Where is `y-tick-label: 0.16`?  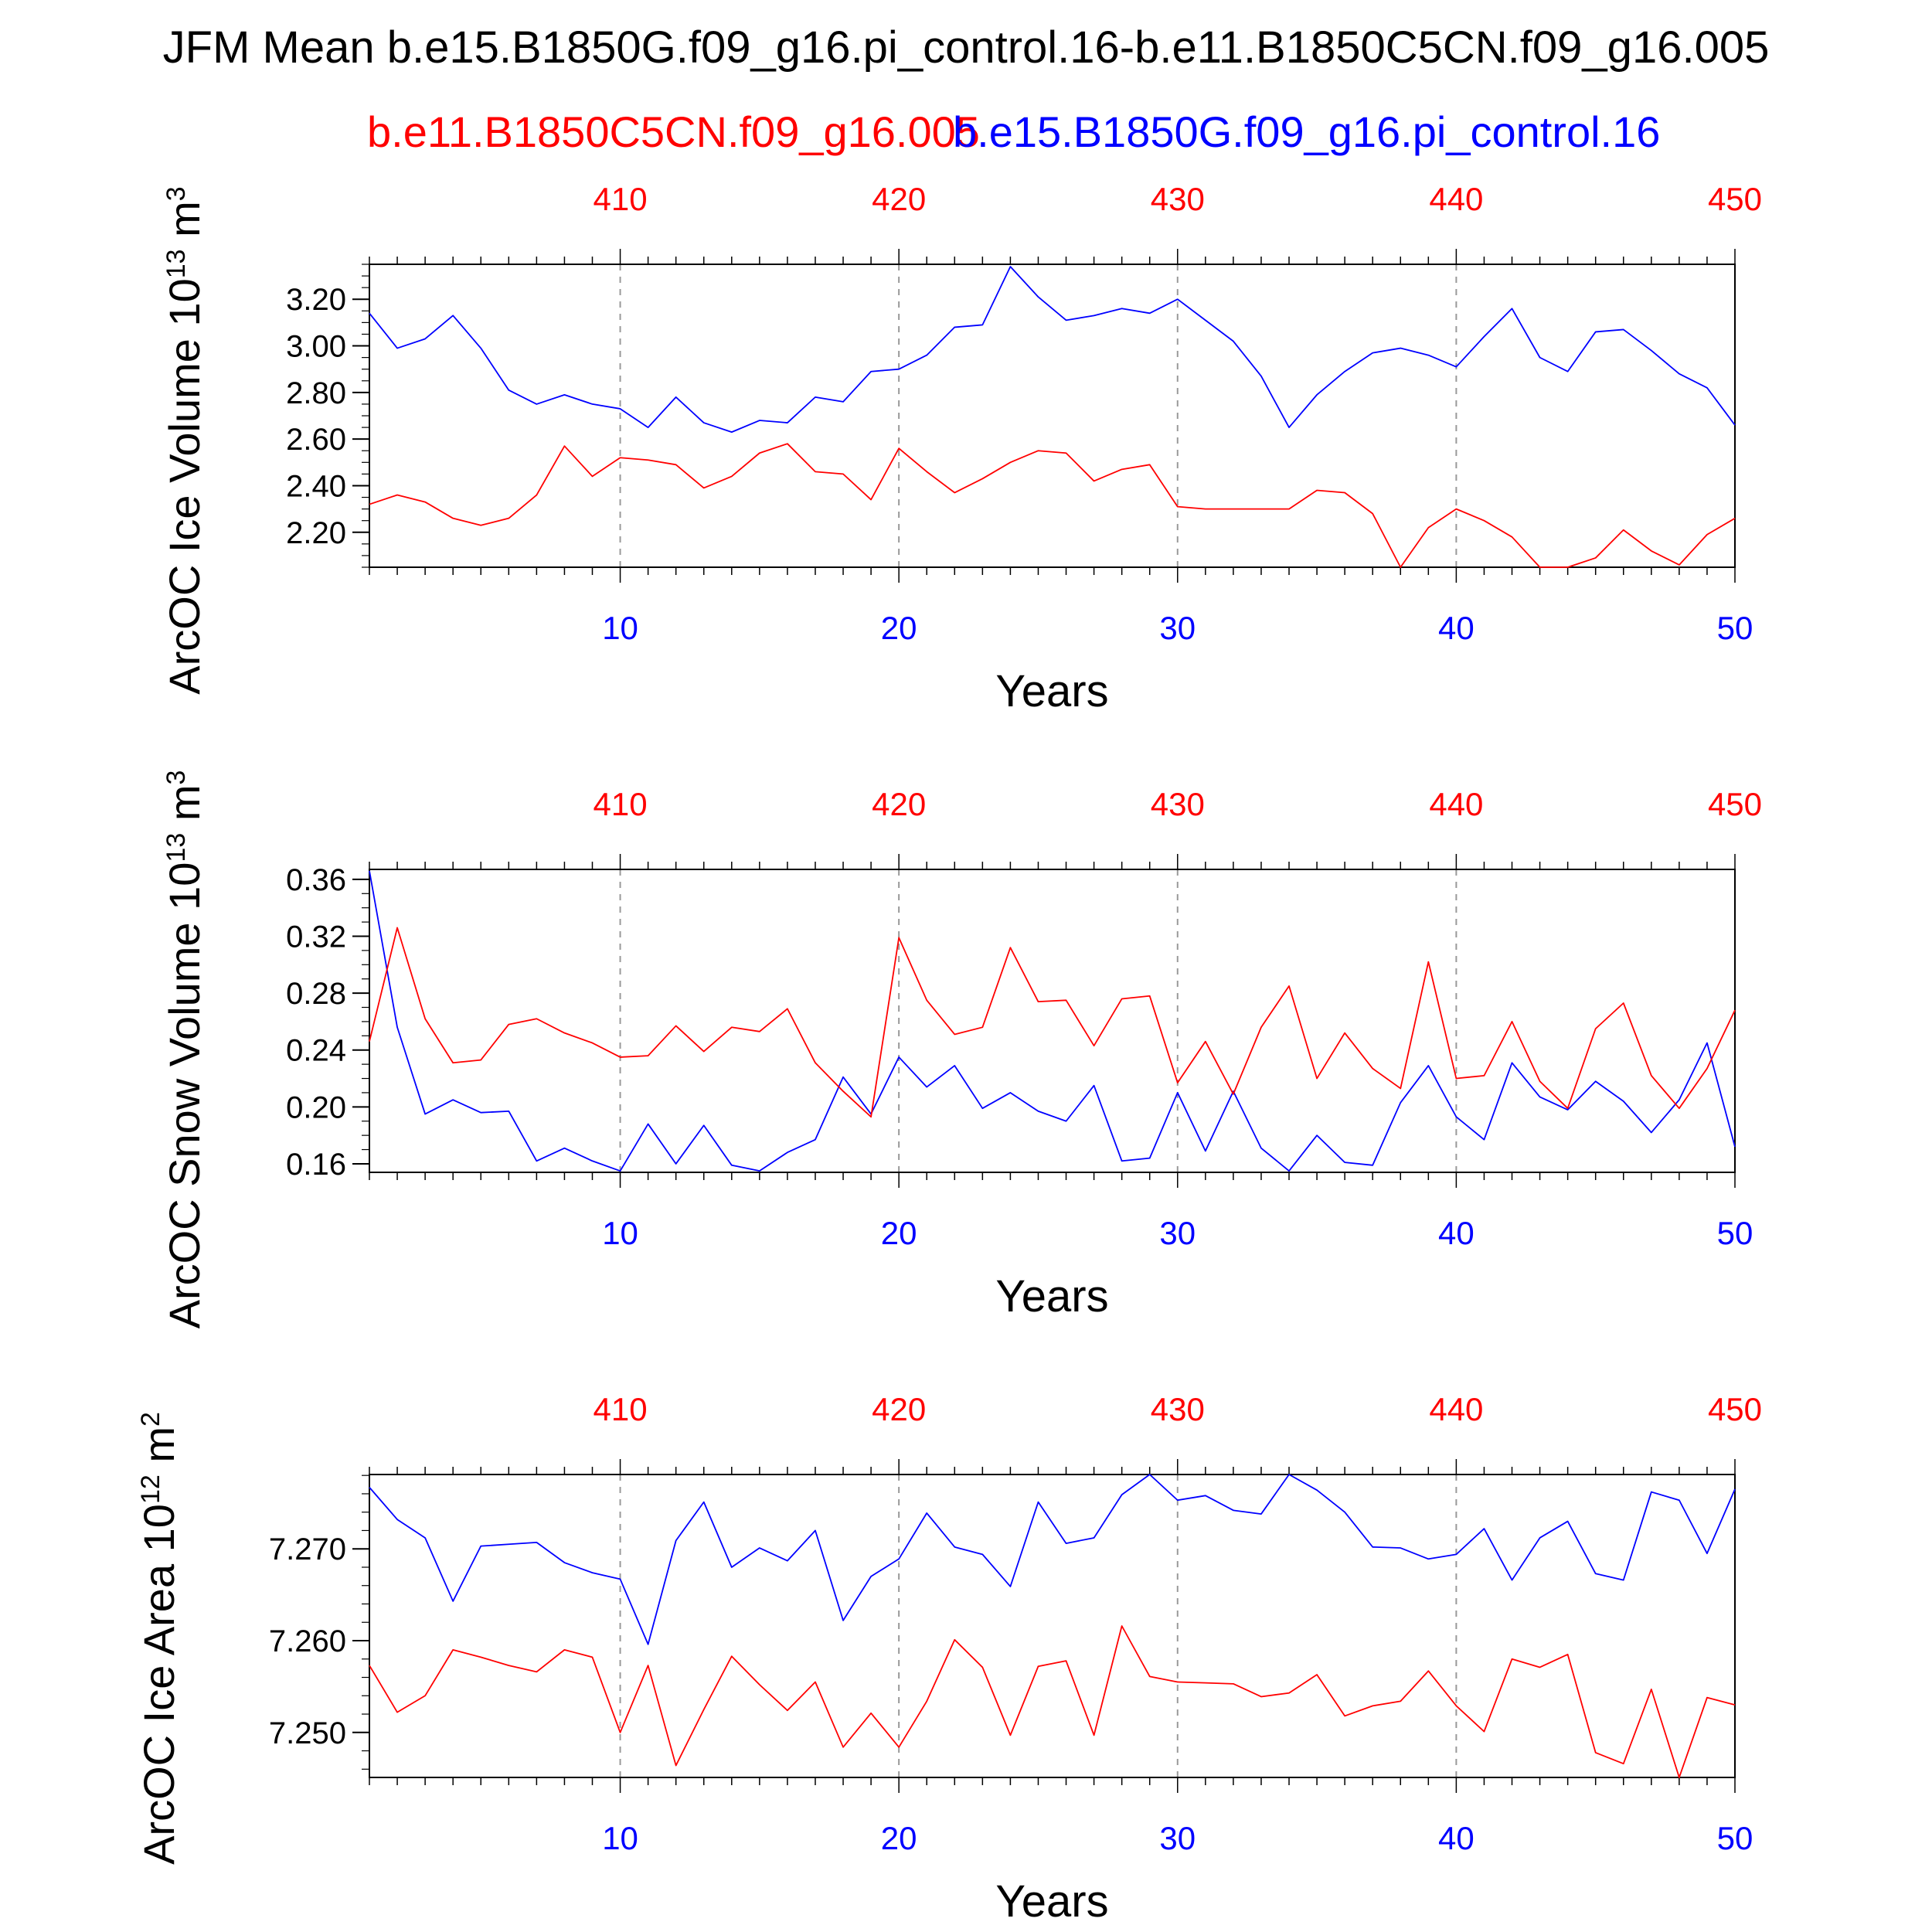
y-tick-label: 0.16 is located at coordinates (316, 1165).